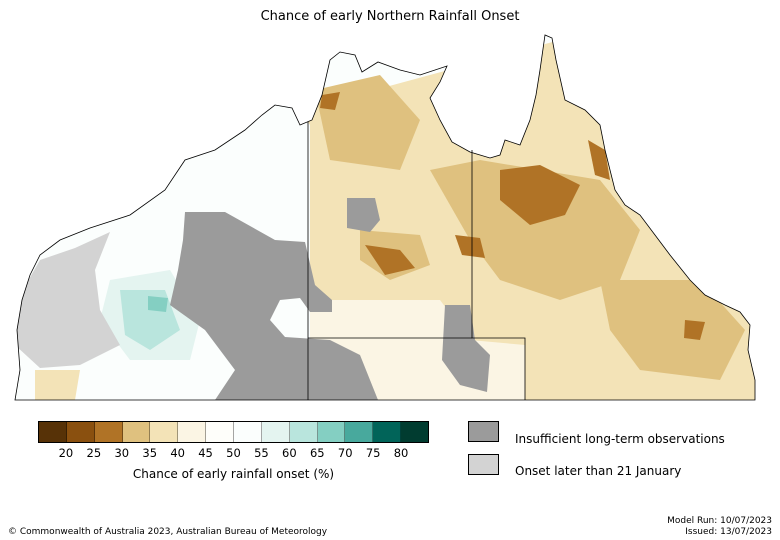 This screenshot has width=780, height=540. I want to click on colorbar-tick-label: 55, so click(261, 453).